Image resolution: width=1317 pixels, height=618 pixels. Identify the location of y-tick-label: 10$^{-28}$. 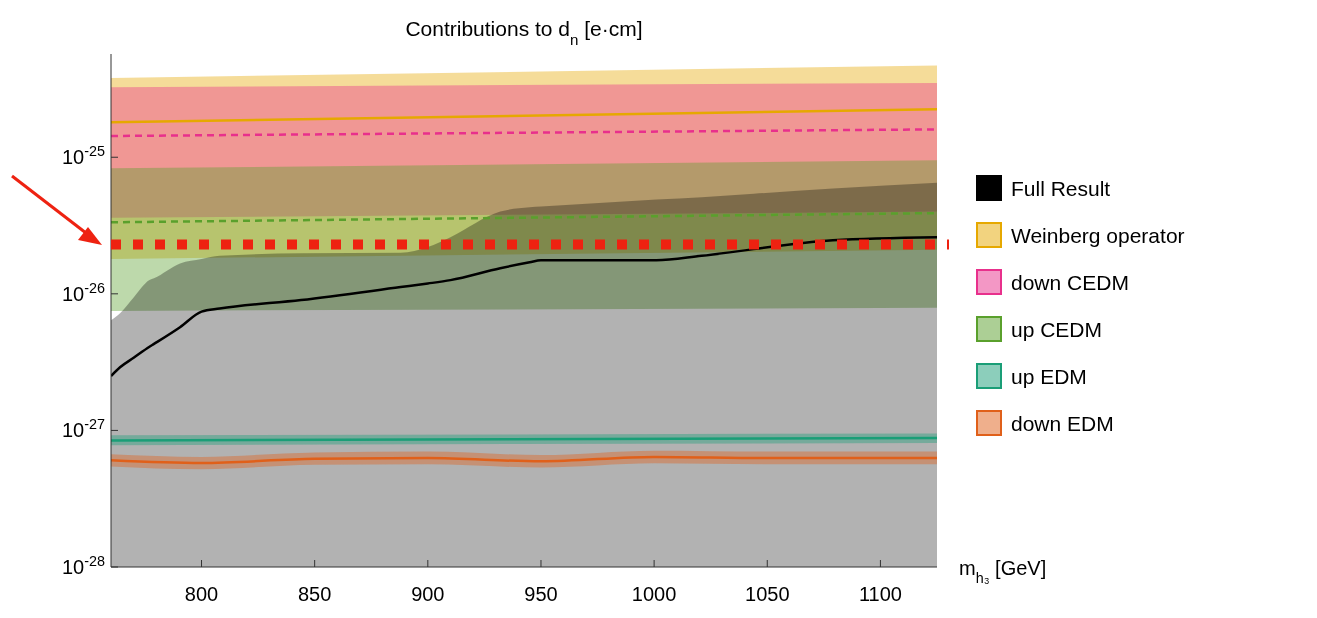
(83, 565).